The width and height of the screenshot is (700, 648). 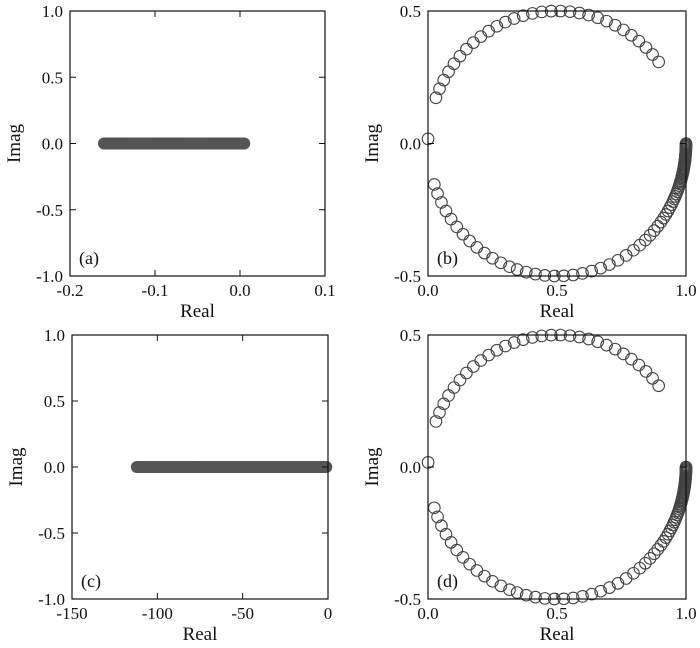 What do you see at coordinates (427, 613) in the screenshot?
I see `x-tick-label: 0.0` at bounding box center [427, 613].